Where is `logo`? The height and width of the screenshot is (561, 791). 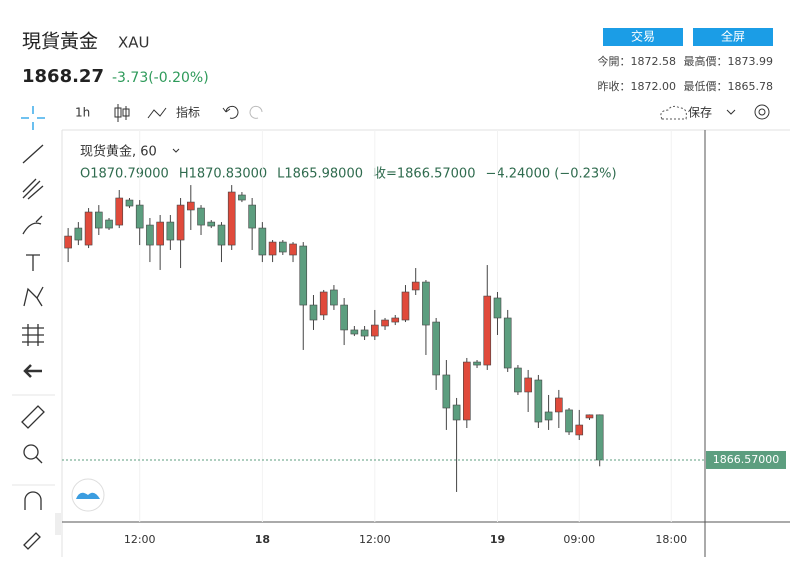
logo is located at coordinates (88, 495).